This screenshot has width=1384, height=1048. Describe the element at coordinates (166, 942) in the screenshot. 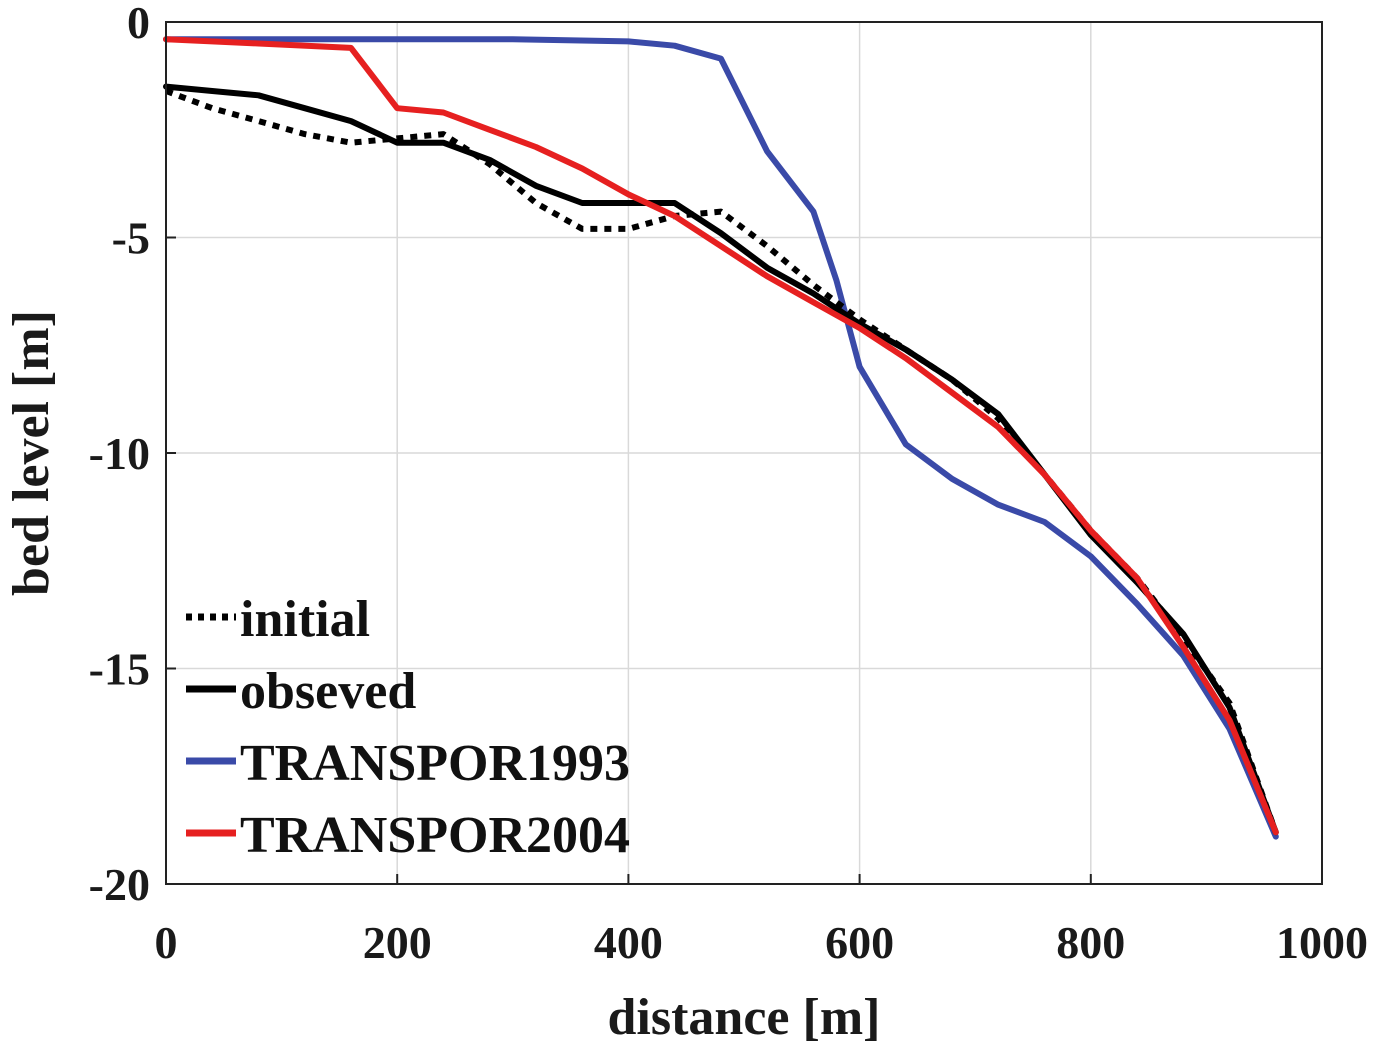

I see `x-tick-label: 0` at that location.